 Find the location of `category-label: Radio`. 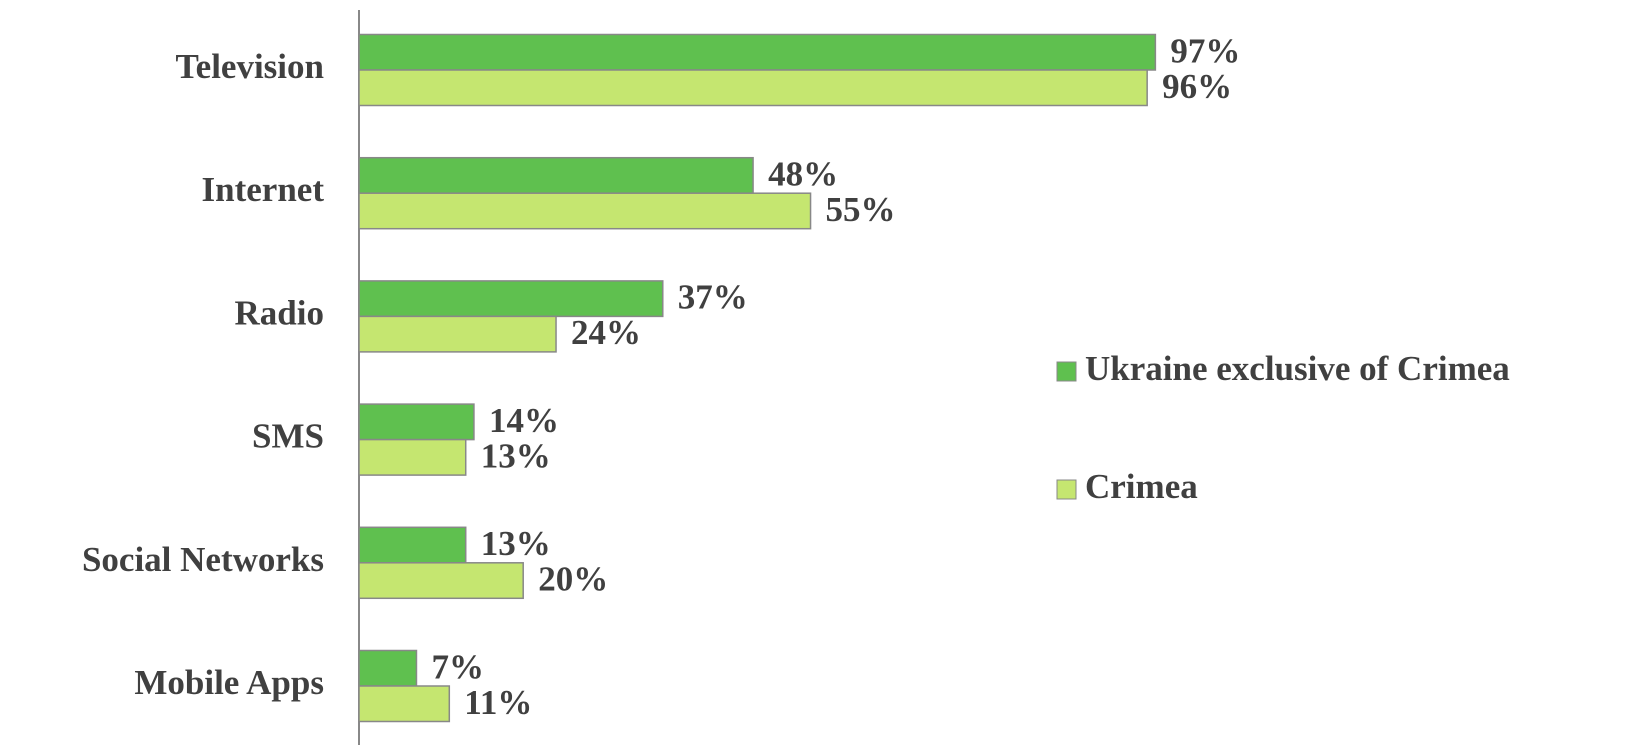

category-label: Radio is located at coordinates (279, 312).